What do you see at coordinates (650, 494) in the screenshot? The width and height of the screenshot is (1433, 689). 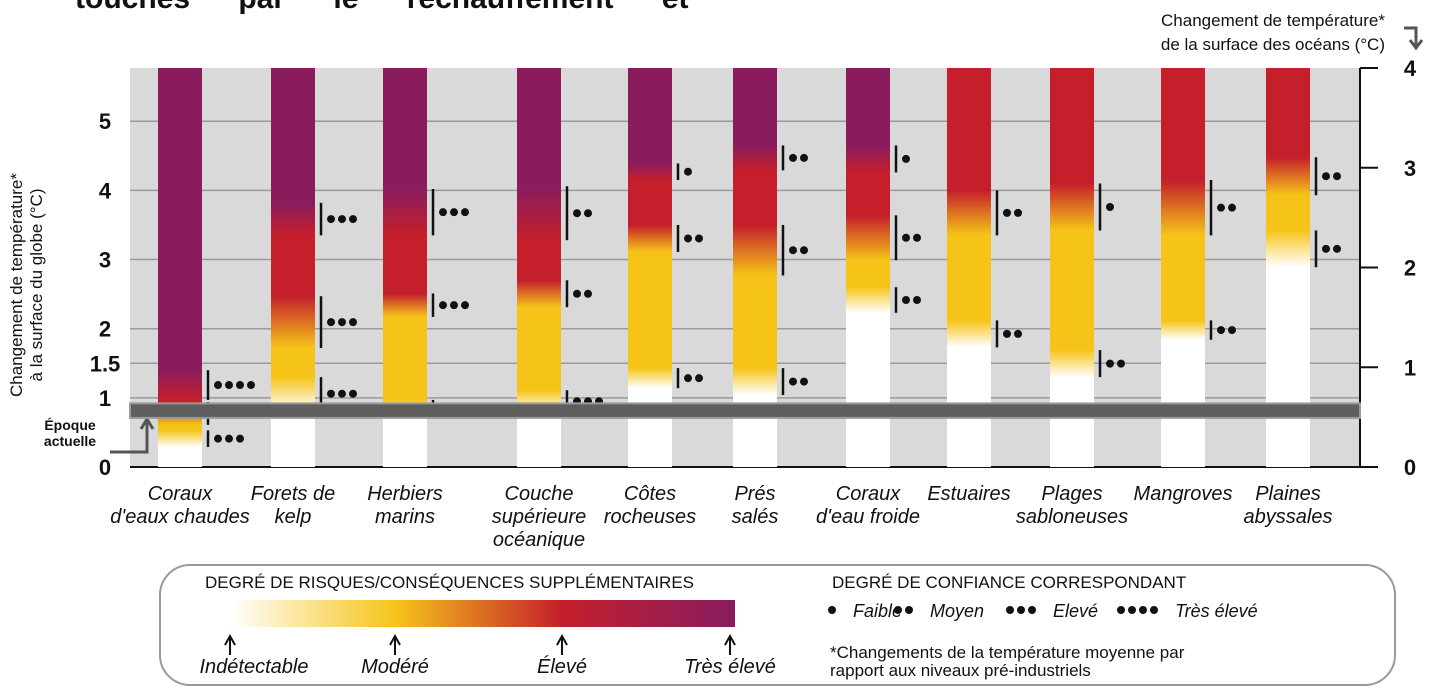 I see `x-tick-label-line: Côtes` at bounding box center [650, 494].